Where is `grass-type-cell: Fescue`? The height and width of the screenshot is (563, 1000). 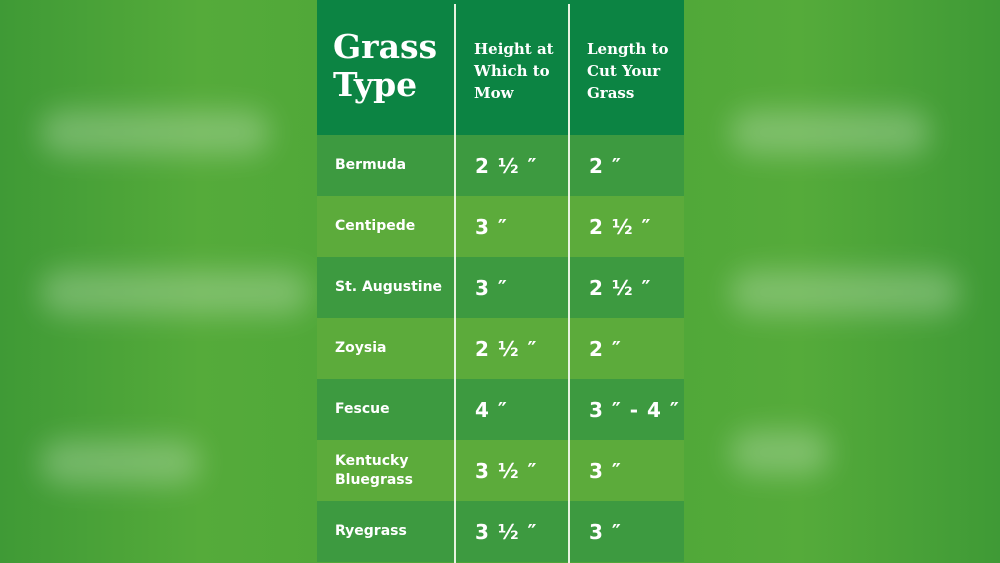 grass-type-cell: Fescue is located at coordinates (362, 409).